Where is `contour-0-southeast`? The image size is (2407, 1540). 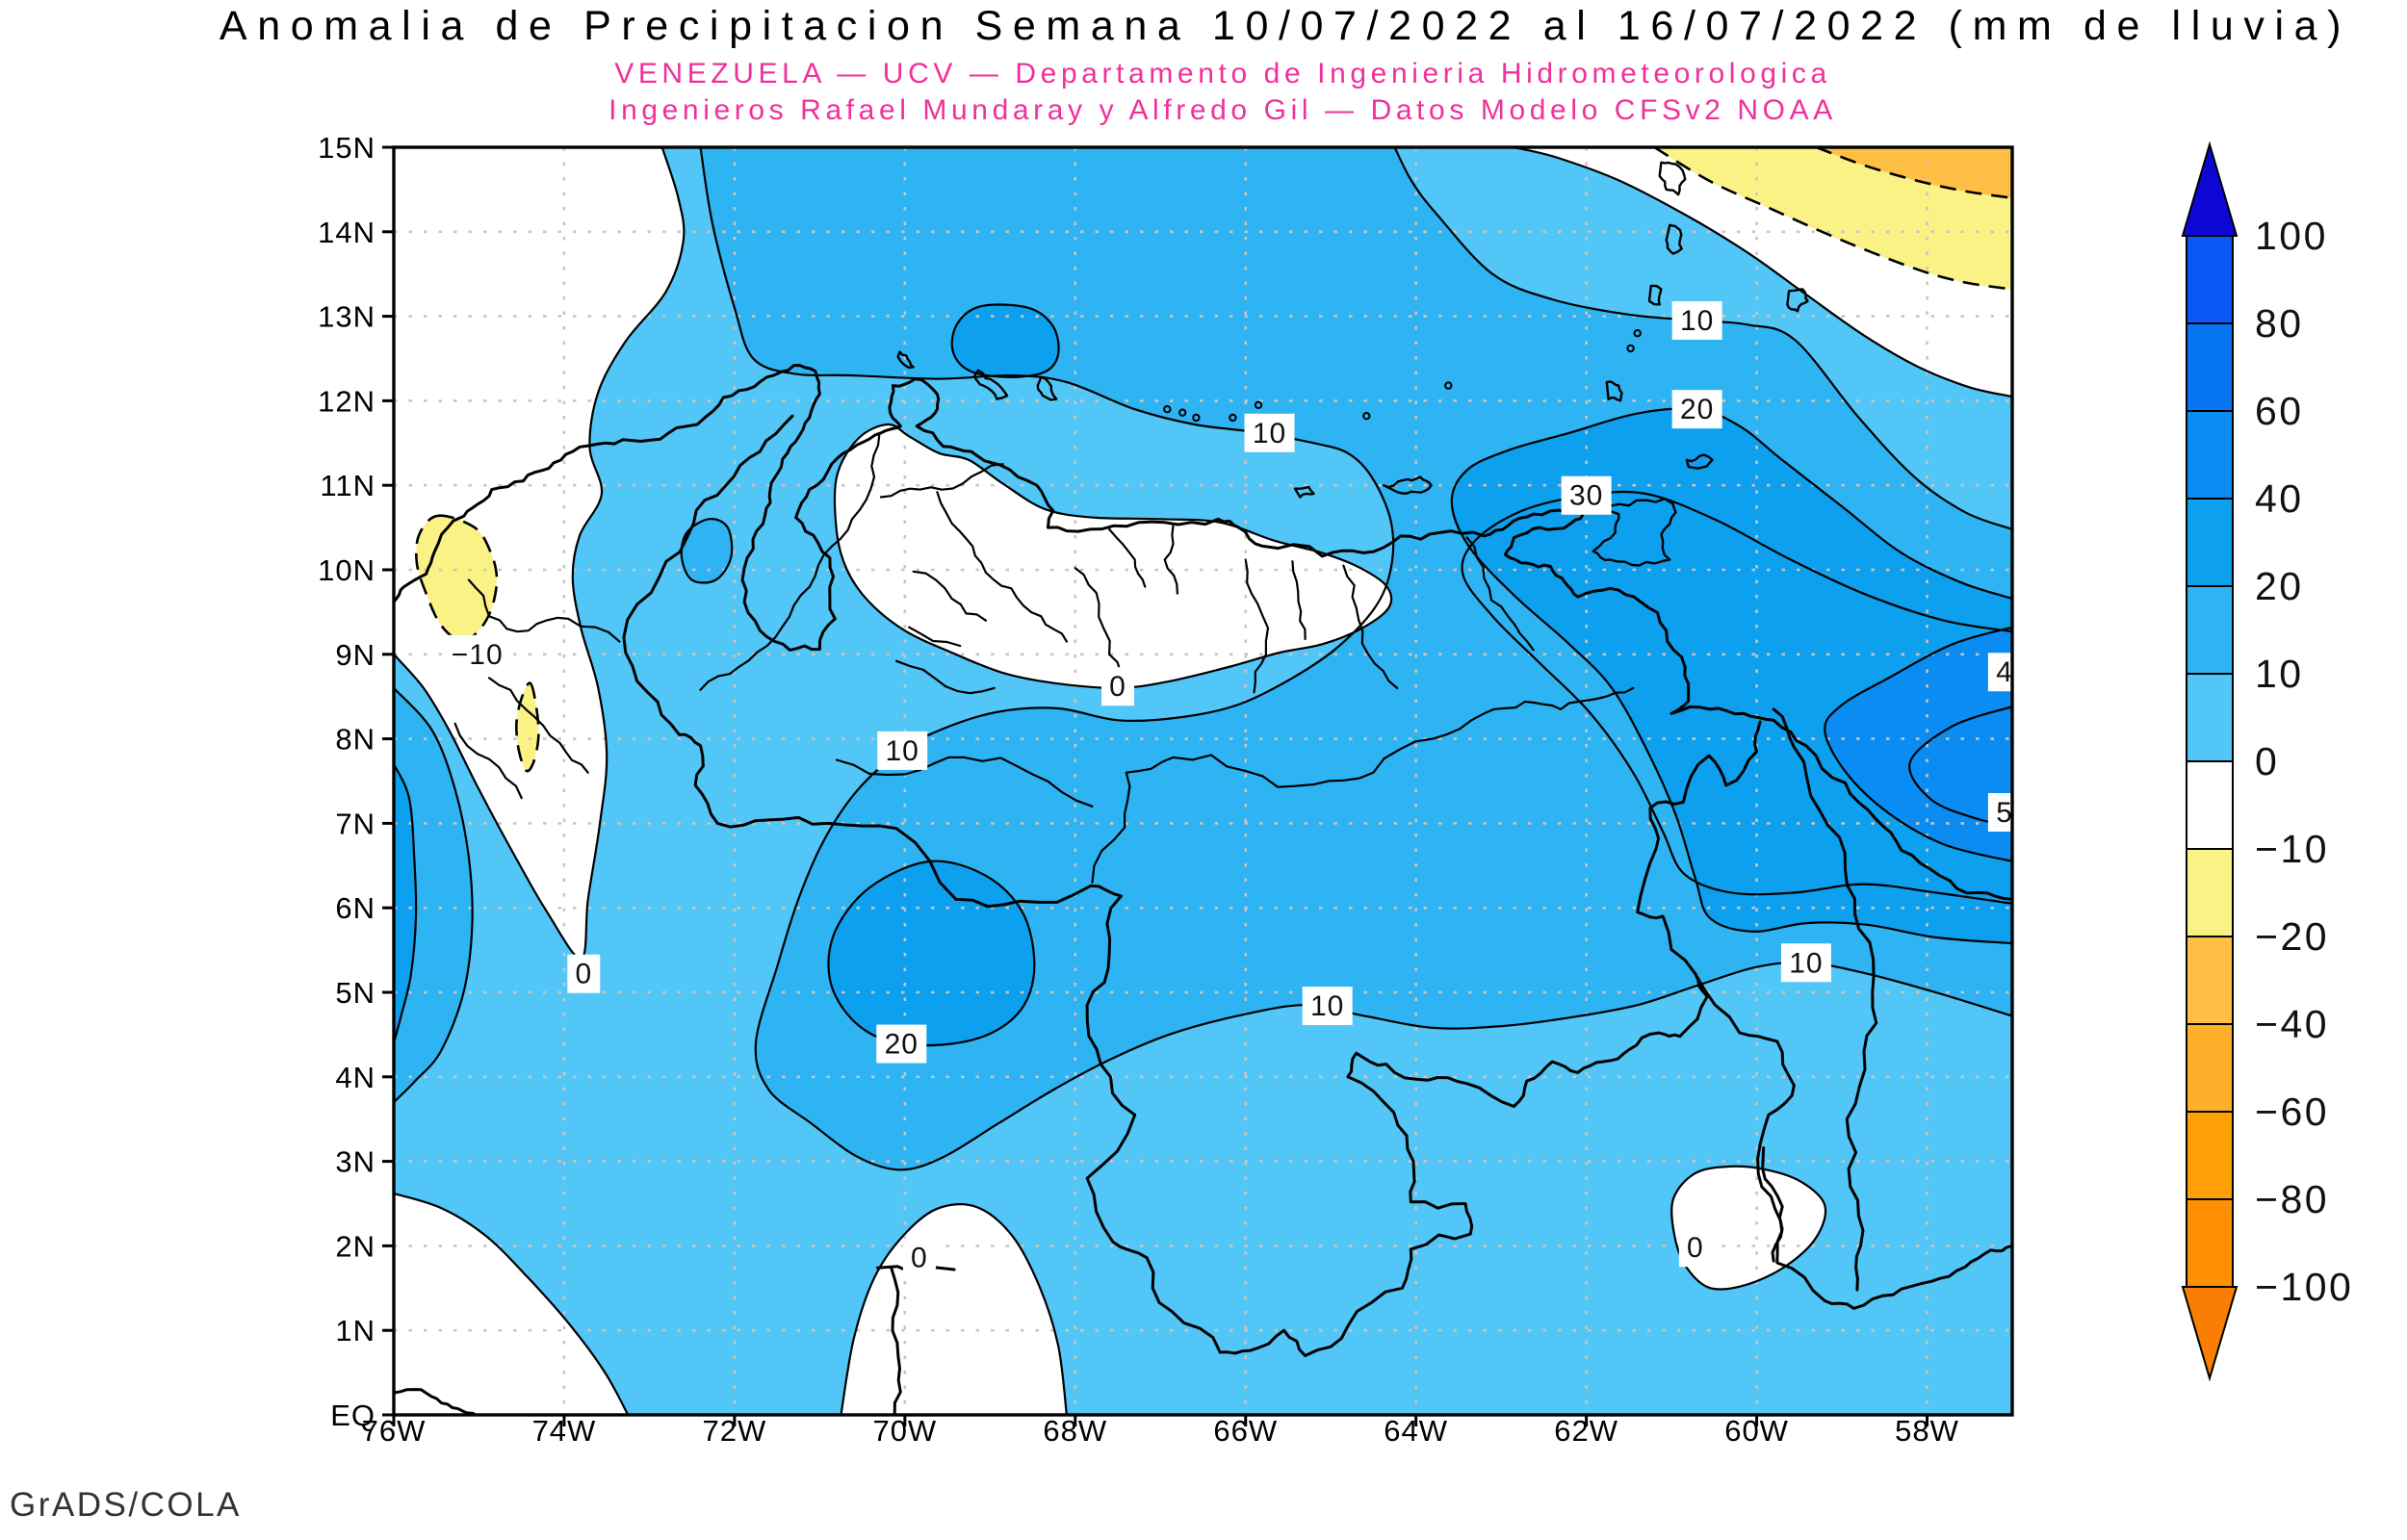
contour-0-southeast is located at coordinates (1748, 1228).